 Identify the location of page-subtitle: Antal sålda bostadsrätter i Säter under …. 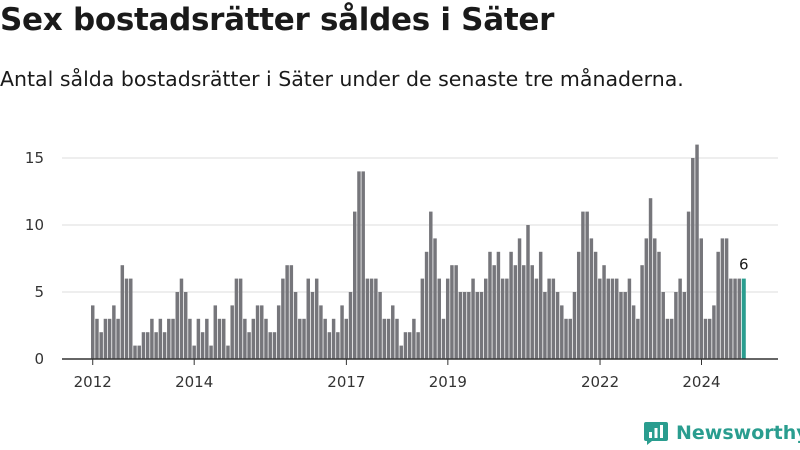
(342, 79).